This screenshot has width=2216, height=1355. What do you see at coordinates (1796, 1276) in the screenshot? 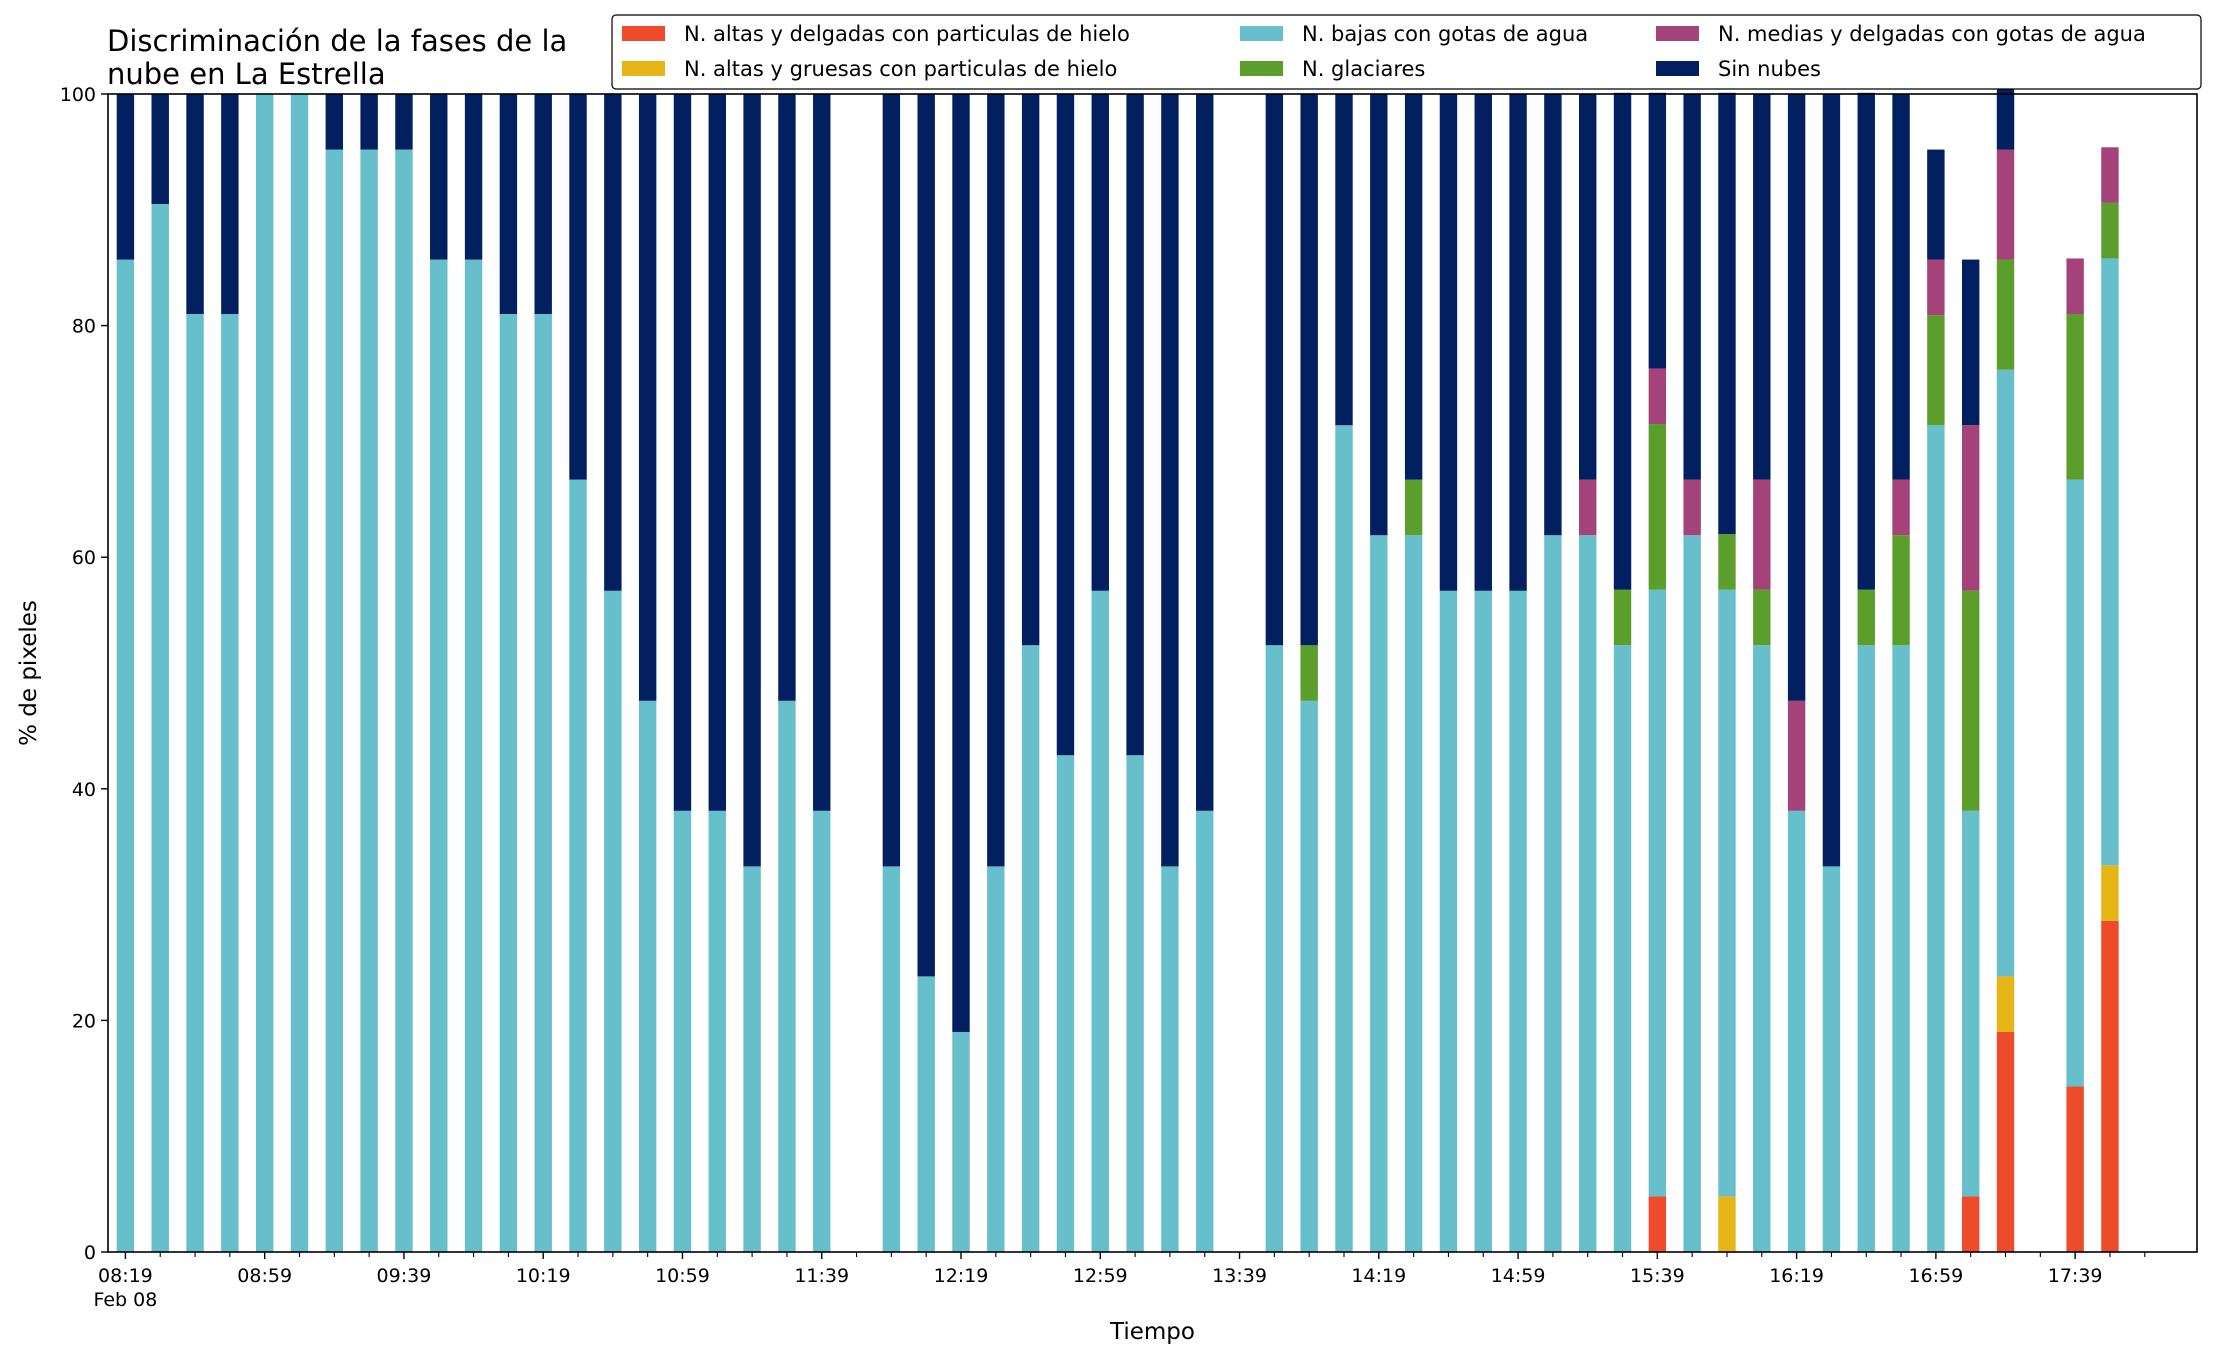
I see `x-tick-label: 16:19` at bounding box center [1796, 1276].